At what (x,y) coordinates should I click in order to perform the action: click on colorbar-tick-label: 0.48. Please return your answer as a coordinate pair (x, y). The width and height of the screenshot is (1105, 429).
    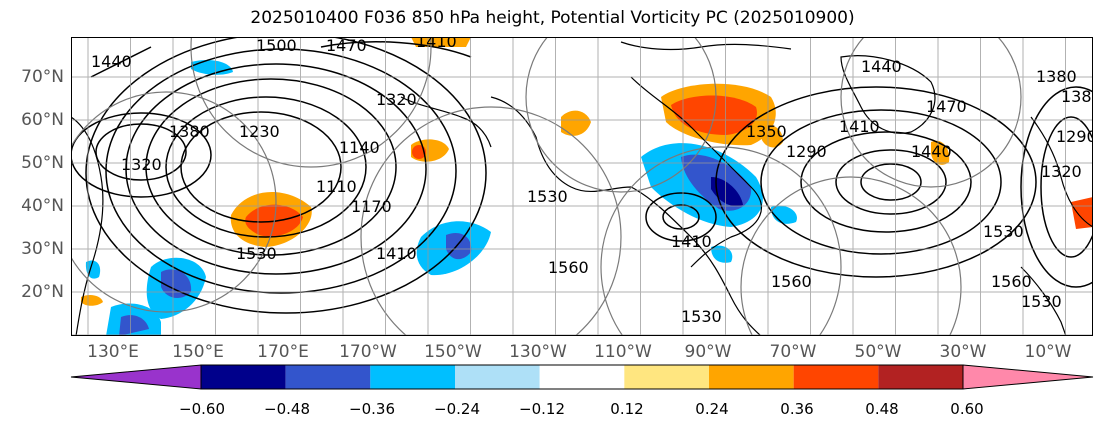
    Looking at the image, I should click on (882, 409).